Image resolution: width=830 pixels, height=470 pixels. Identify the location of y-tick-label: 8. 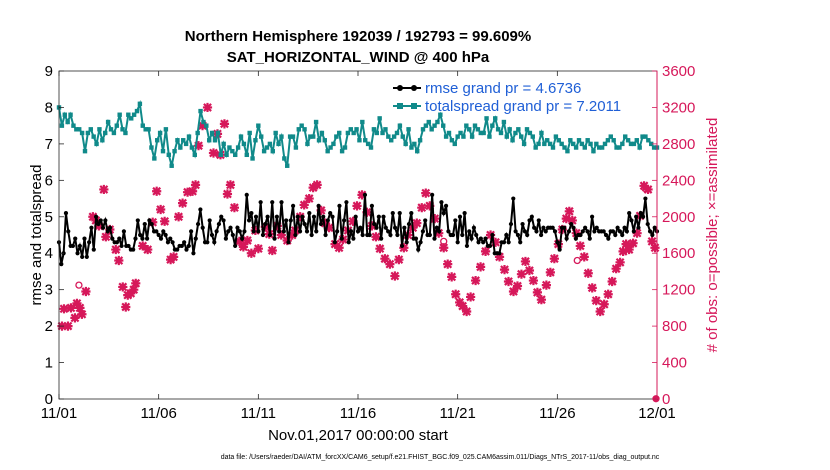
(49, 107).